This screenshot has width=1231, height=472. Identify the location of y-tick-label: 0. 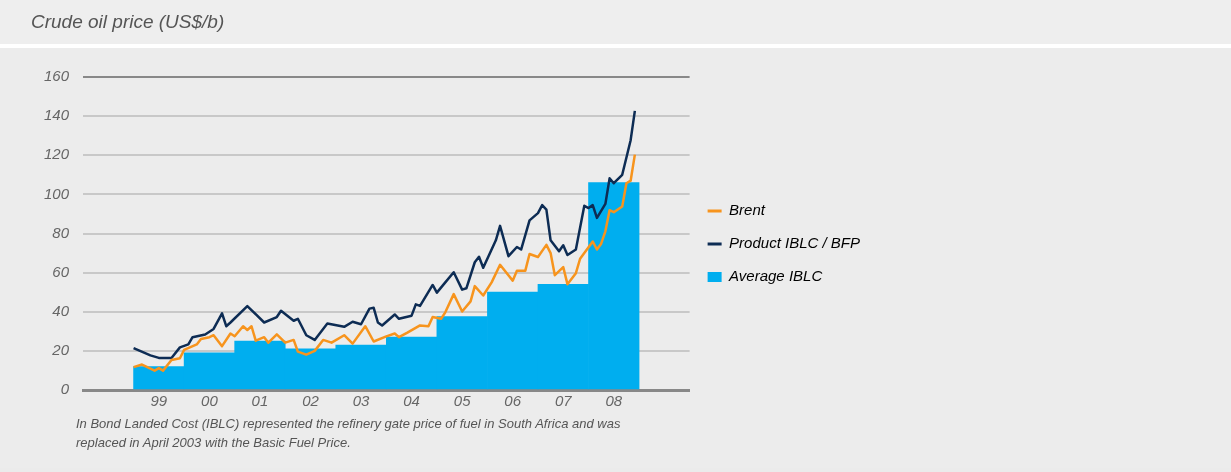
(65, 389).